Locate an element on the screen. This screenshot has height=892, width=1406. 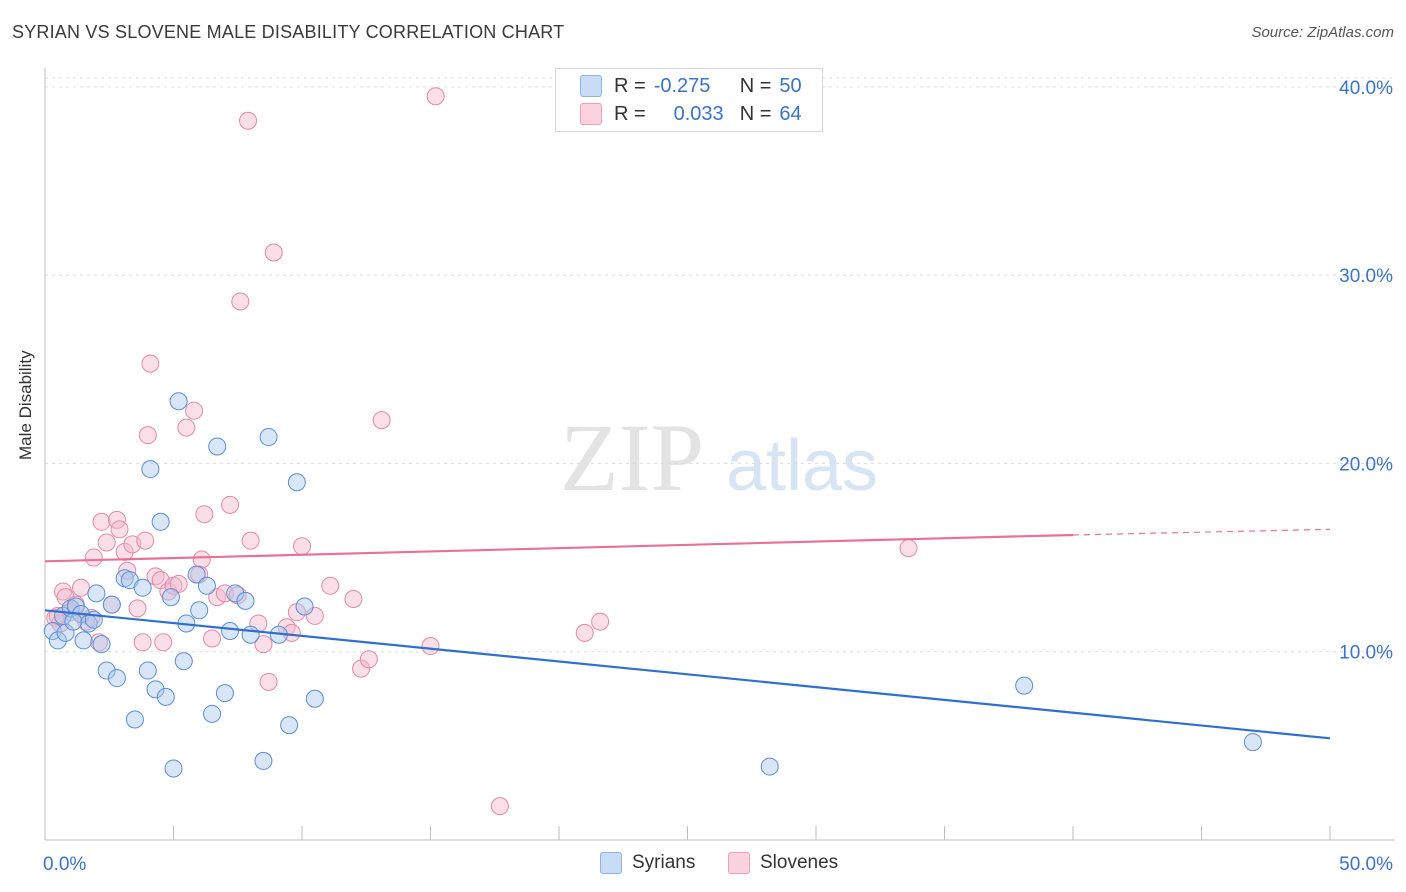
x-tick-label: 50.0% is located at coordinates (1366, 864).